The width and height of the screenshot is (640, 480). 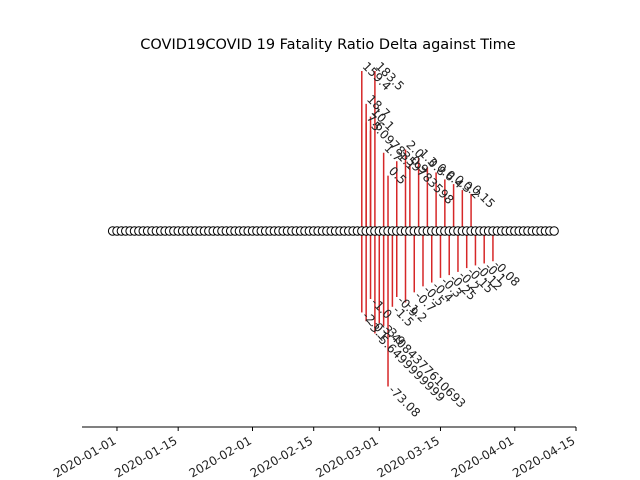 What do you see at coordinates (333, 231) in the screenshot?
I see `baseline-layer` at bounding box center [333, 231].